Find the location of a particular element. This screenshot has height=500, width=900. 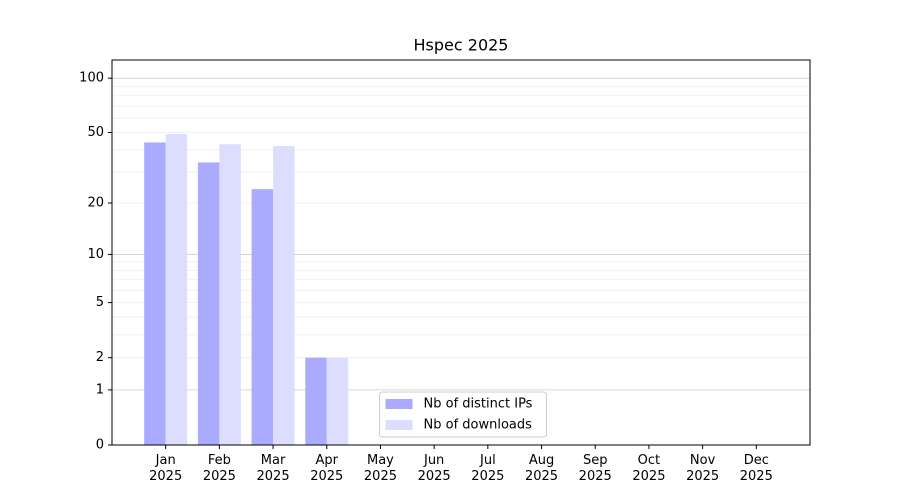

x-tick-label: Jun 2025 is located at coordinates (434, 468).